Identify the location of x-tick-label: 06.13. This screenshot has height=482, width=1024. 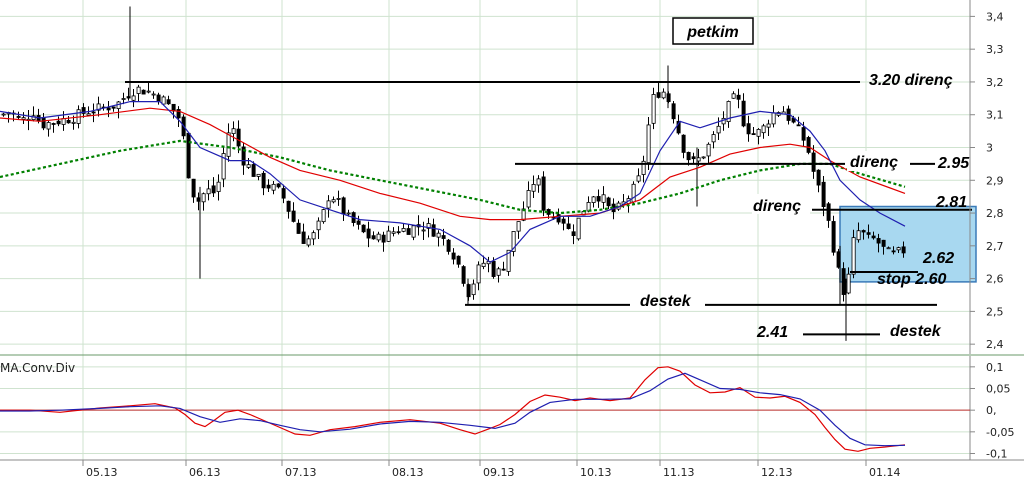
(205, 472).